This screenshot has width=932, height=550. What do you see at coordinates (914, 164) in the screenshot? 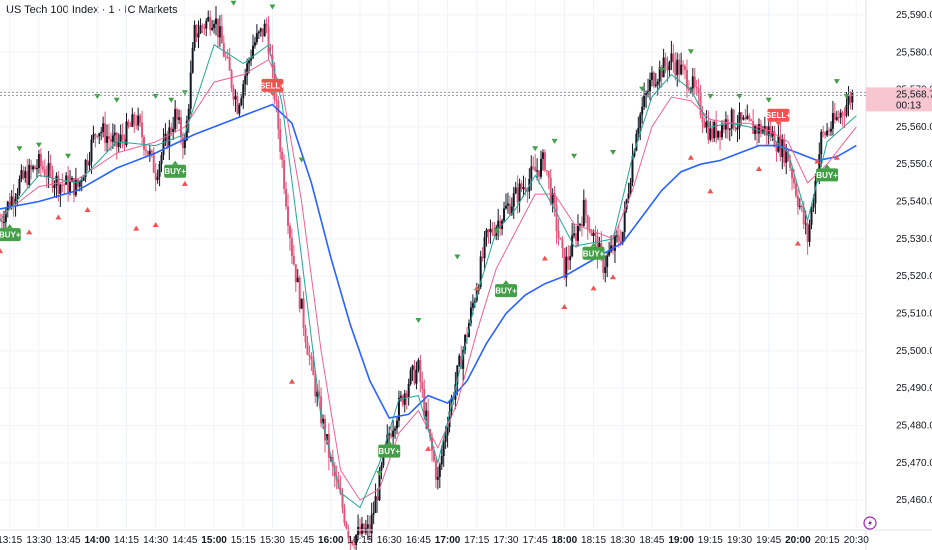
I see `price-tick-label: 25,550.00` at bounding box center [914, 164].